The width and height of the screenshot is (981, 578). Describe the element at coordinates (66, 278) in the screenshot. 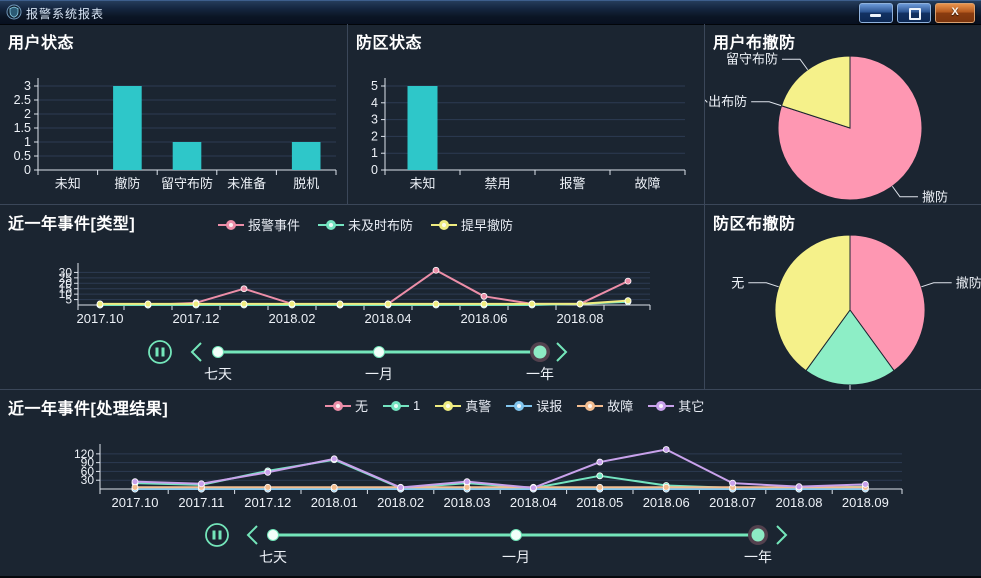

I see `svg-text: 25` at that location.